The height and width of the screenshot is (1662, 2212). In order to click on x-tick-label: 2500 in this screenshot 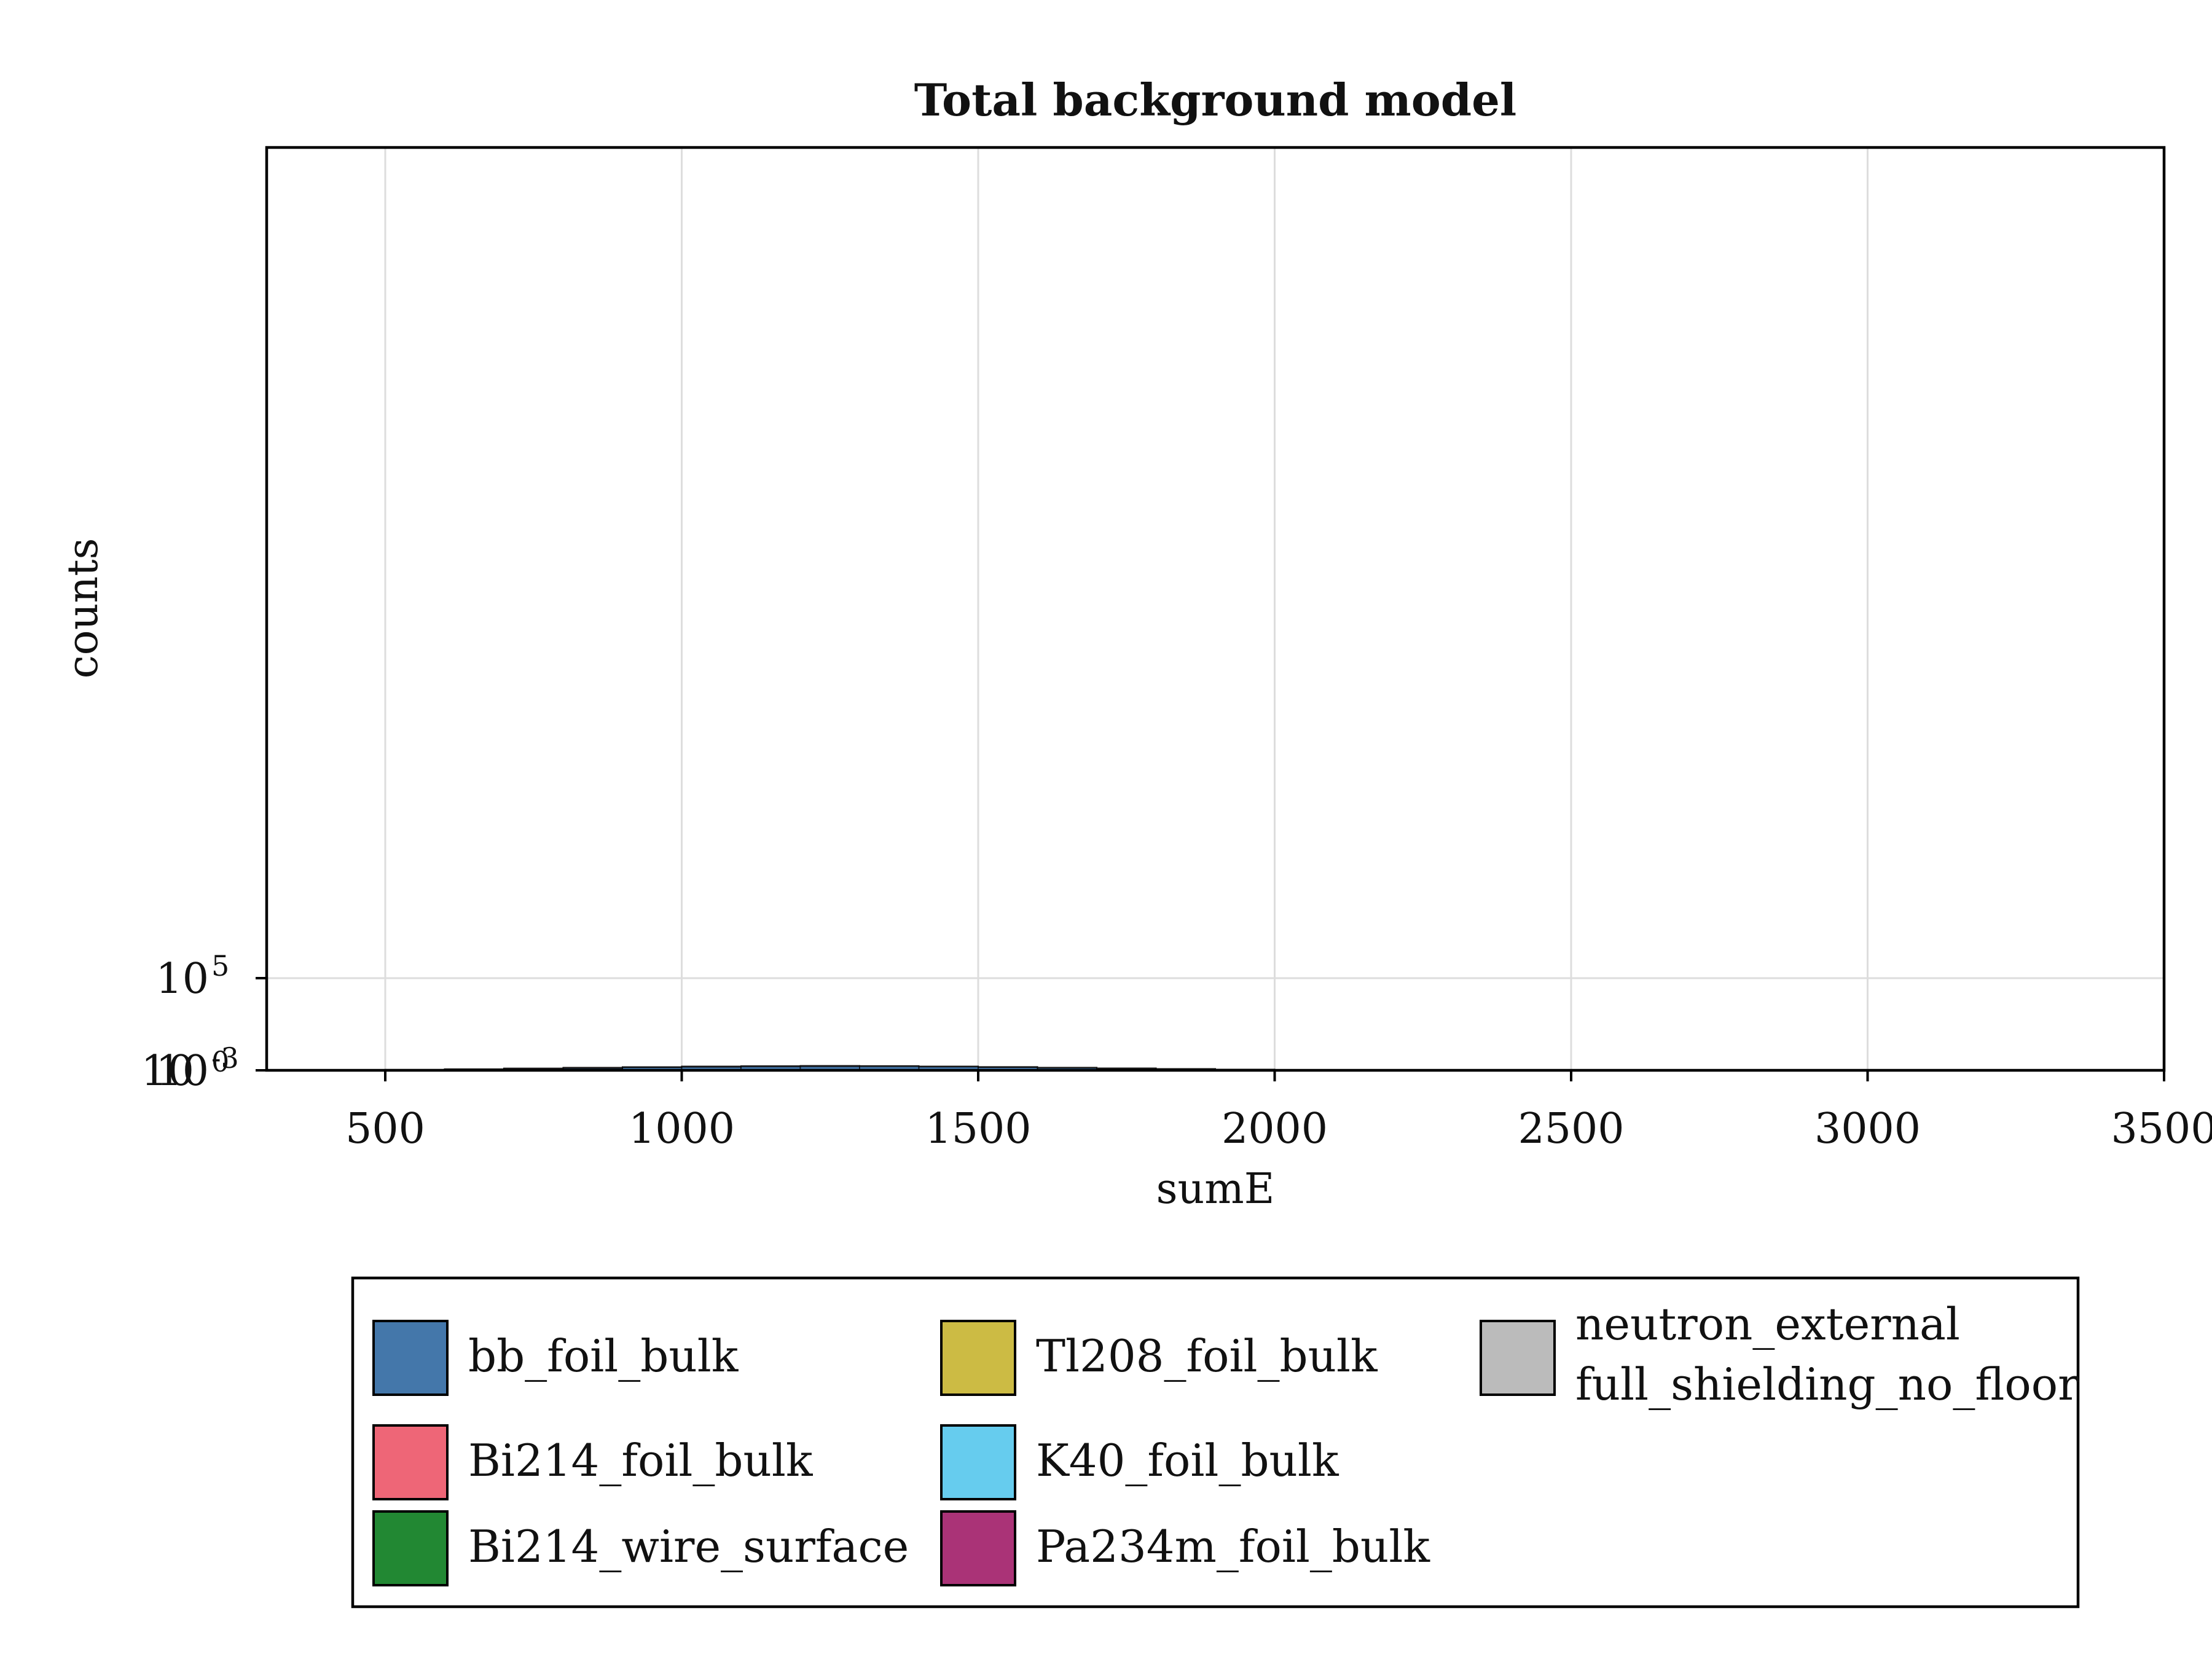, I will do `click(1571, 1129)`.